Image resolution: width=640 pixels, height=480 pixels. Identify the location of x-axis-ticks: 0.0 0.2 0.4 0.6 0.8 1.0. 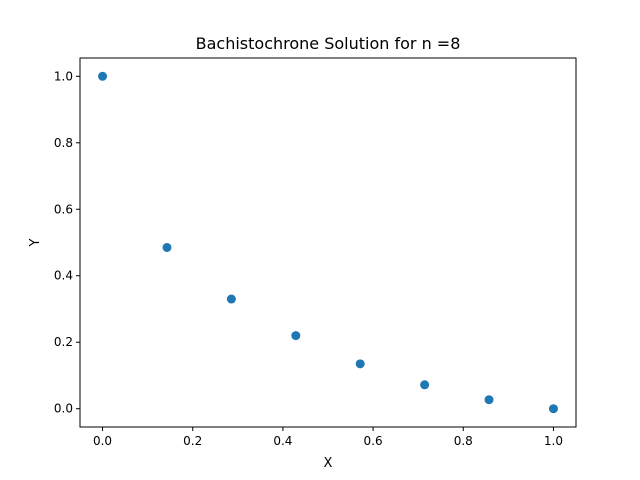
(328, 437).